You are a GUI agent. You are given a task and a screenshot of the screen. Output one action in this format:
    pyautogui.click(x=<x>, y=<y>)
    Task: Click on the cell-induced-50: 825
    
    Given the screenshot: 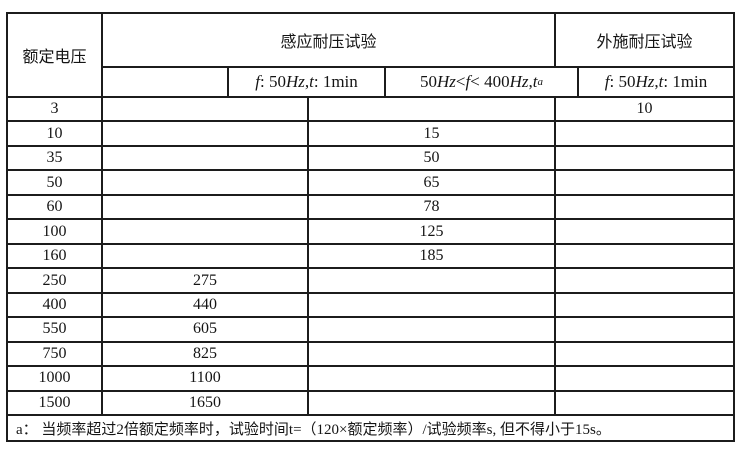 What is the action you would take?
    pyautogui.click(x=204, y=354)
    